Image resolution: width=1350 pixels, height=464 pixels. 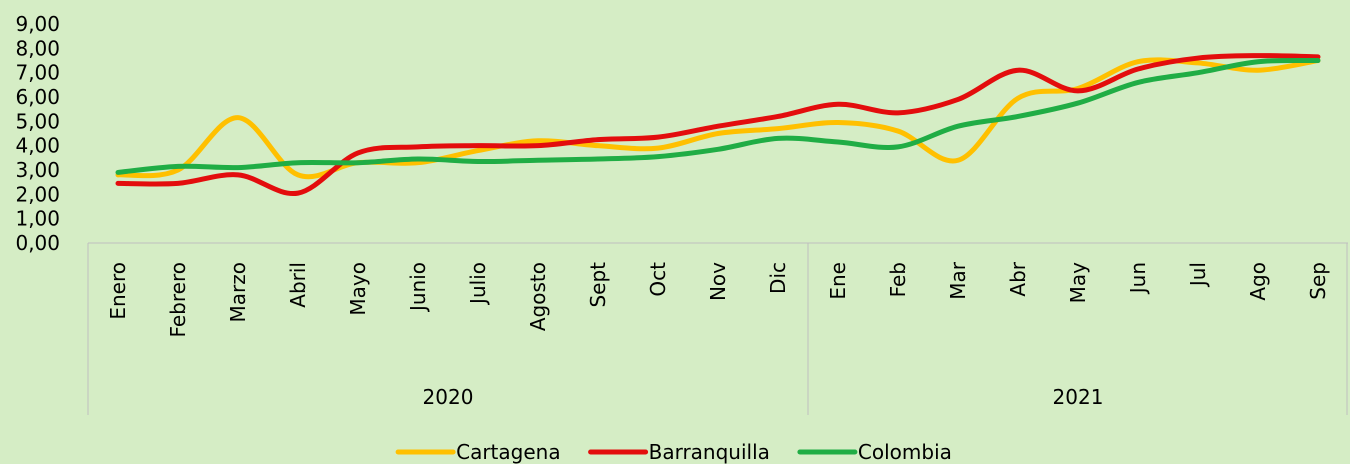 I want to click on x-tick-label: Febrero, so click(x=178, y=300).